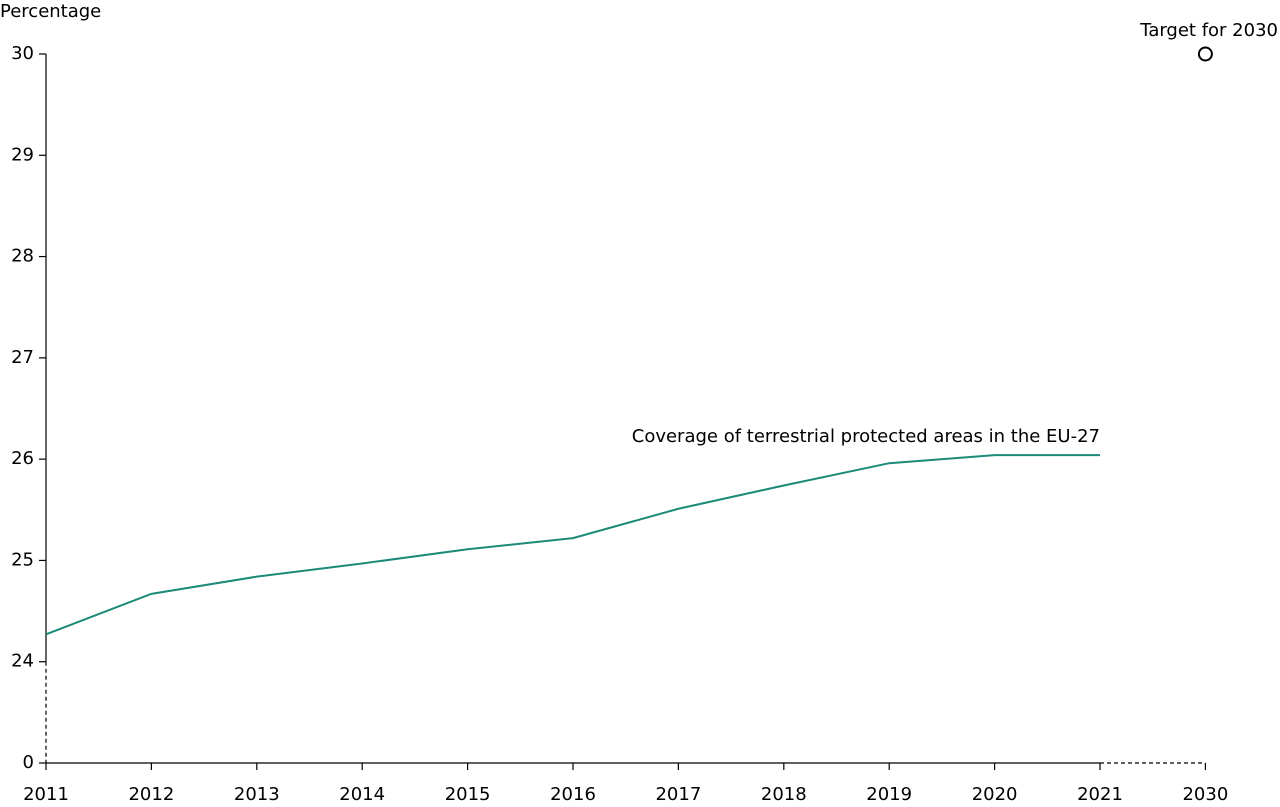 The image size is (1280, 807). What do you see at coordinates (28, 762) in the screenshot?
I see `y-tick-label: 0` at bounding box center [28, 762].